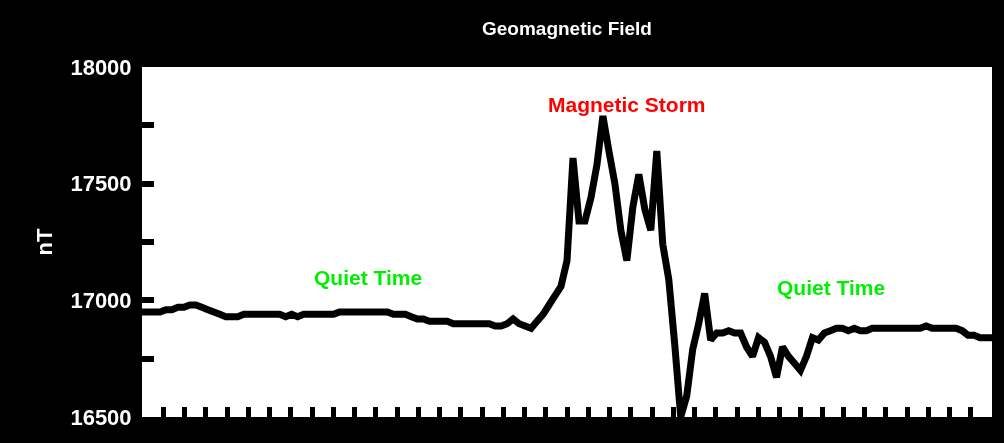  What do you see at coordinates (627, 104) in the screenshot?
I see `annotation: Magnetic Storm` at bounding box center [627, 104].